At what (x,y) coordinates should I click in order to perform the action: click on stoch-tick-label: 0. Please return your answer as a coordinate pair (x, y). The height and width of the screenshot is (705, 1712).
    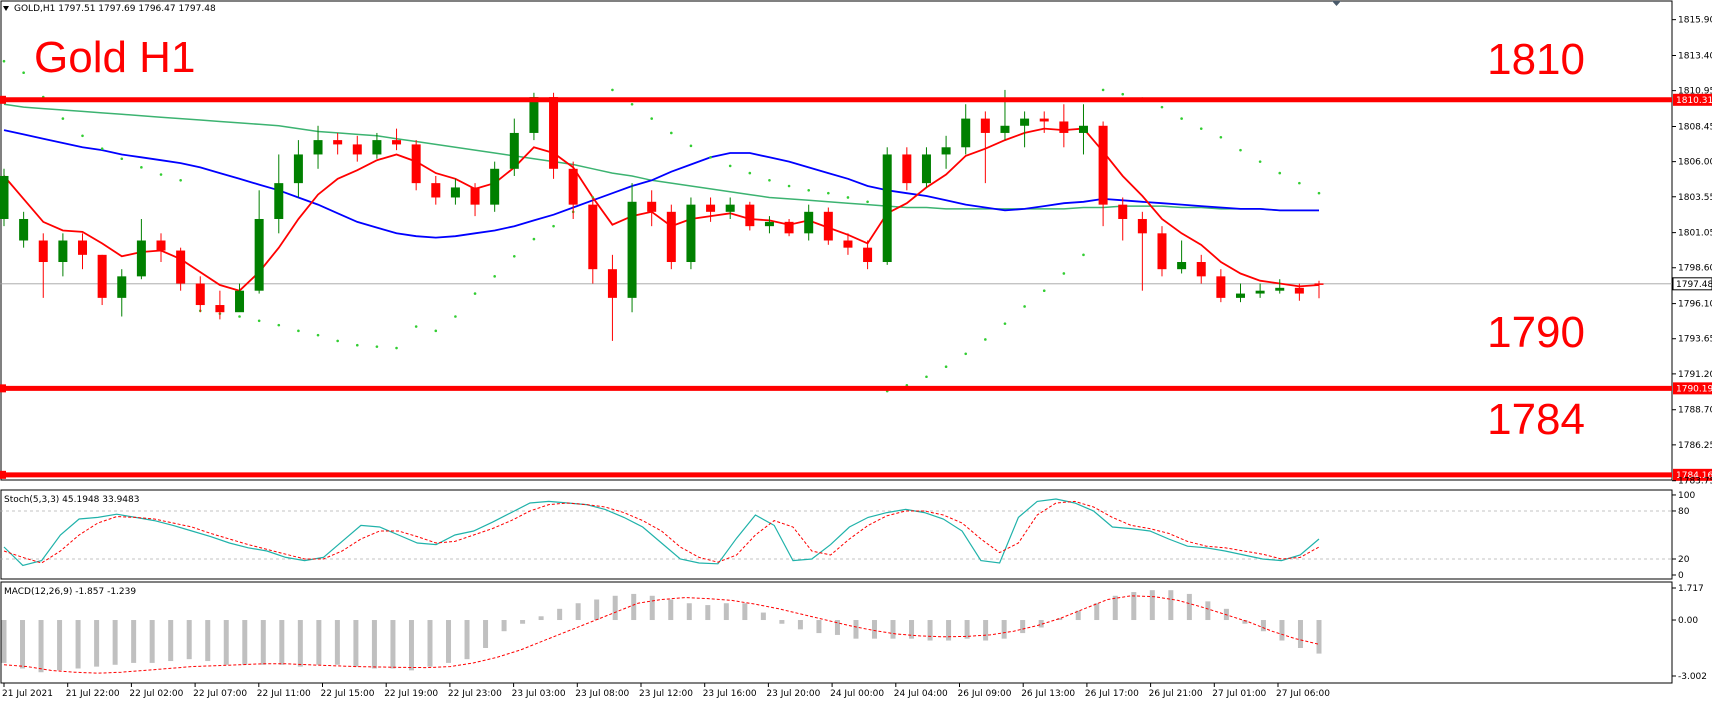
    Looking at the image, I should click on (1681, 576).